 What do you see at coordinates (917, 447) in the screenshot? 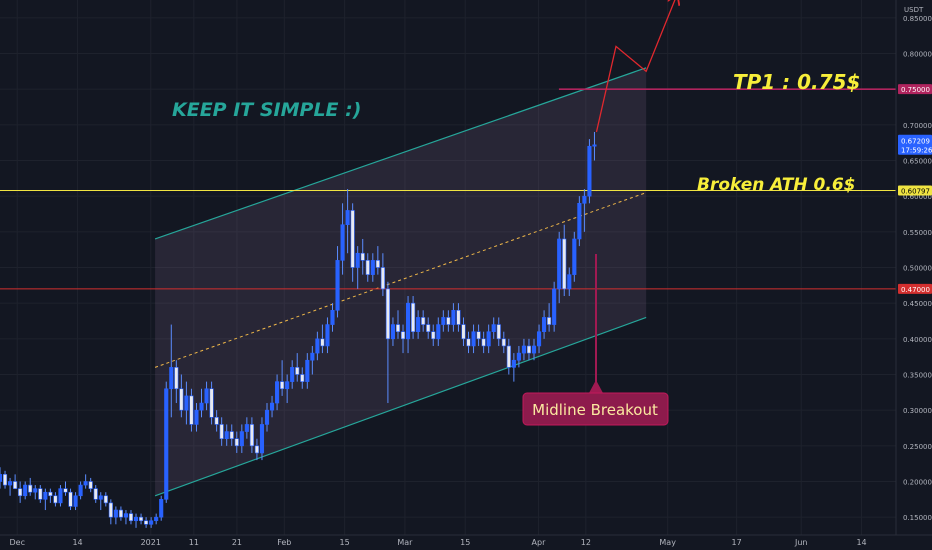
I see `y-tick-label: 0.25000` at bounding box center [917, 447].